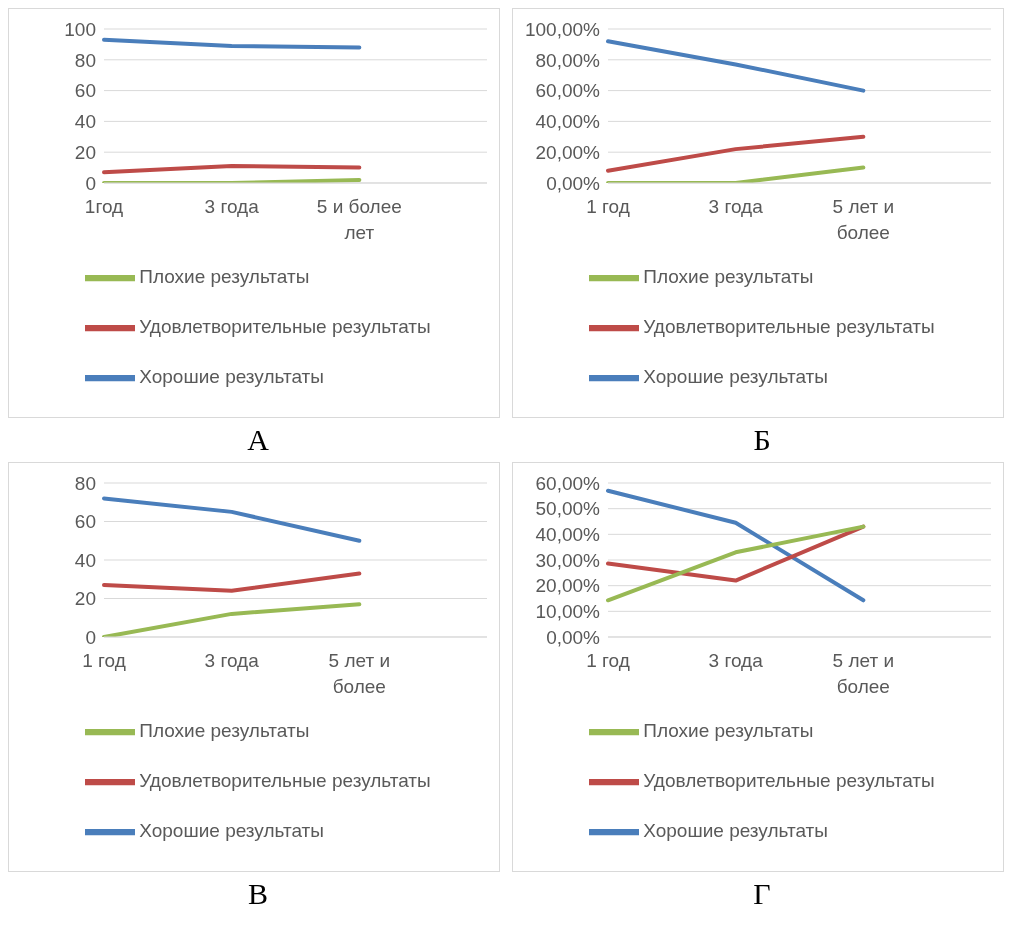 The width and height of the screenshot is (1018, 935). I want to click on text: В, so click(258, 894).